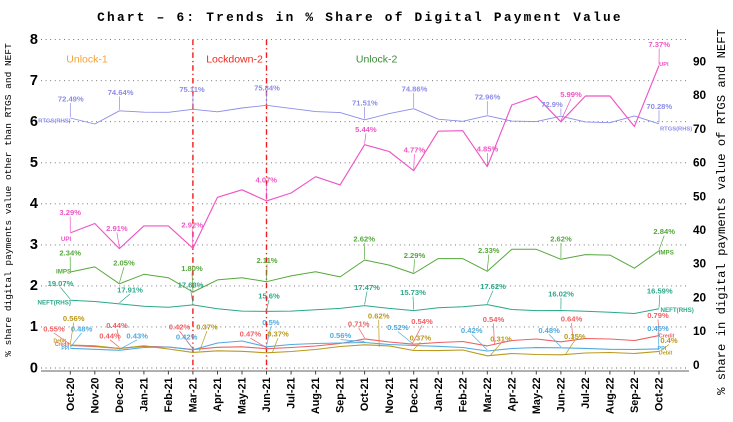 The image size is (733, 422). What do you see at coordinates (366, 129) in the screenshot?
I see `svg-text: 5.44%` at bounding box center [366, 129].